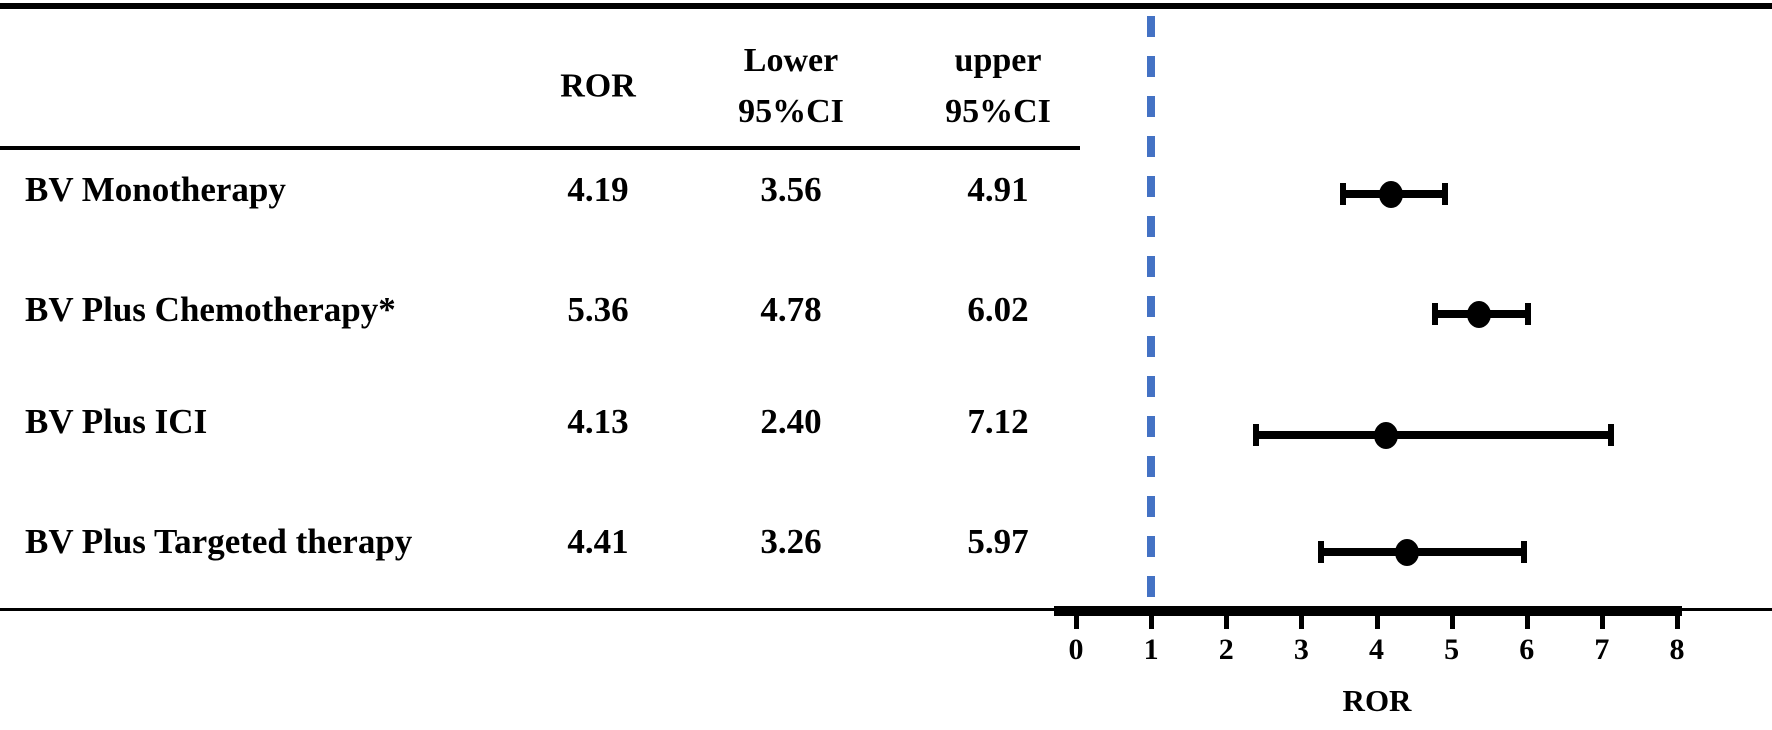 The width and height of the screenshot is (1772, 730). I want to click on x-axis-tick-label: 3, so click(1301, 649).